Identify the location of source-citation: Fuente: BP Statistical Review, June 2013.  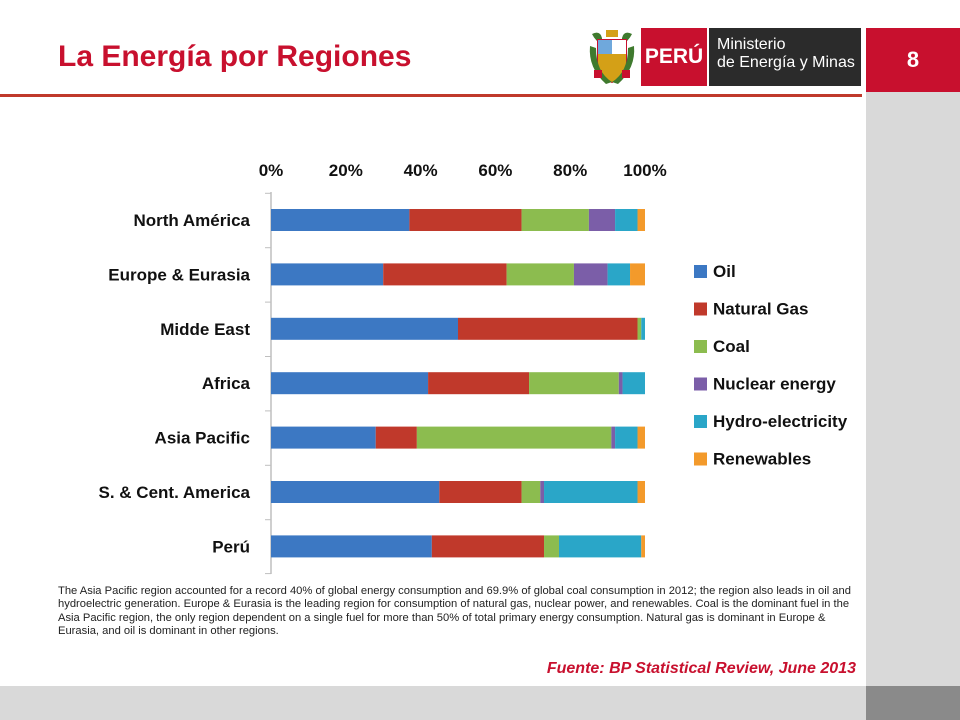
(701, 668).